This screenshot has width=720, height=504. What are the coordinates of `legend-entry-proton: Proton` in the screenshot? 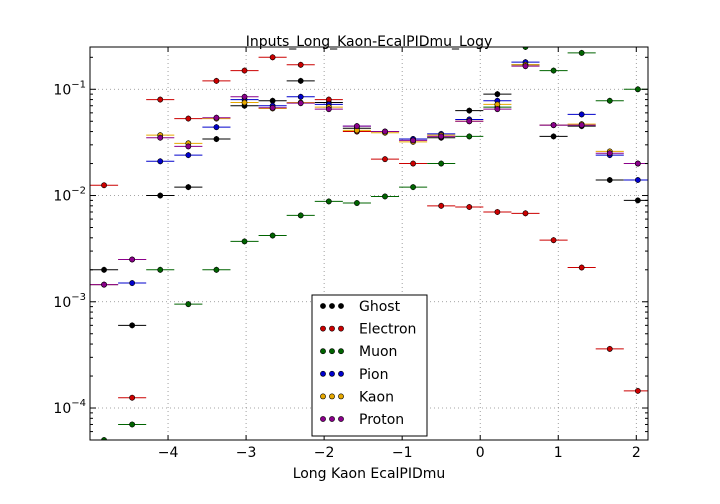 It's located at (362, 420).